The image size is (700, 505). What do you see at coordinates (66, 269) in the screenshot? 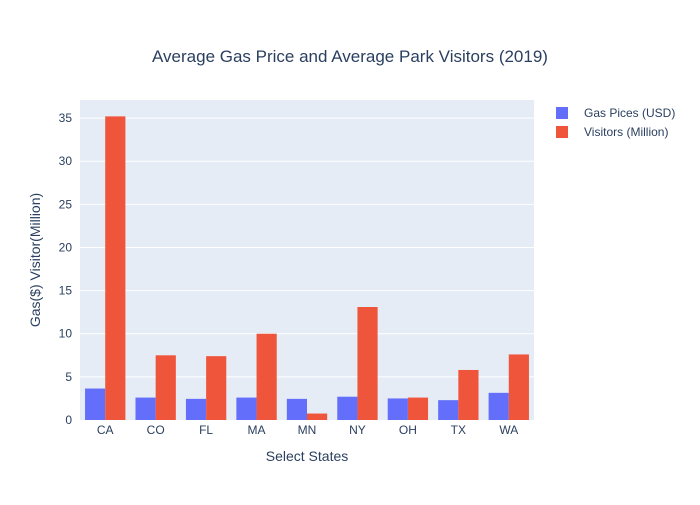
I see `y-axis-ticks: 0 5 10 15 20 25 30 35` at bounding box center [66, 269].